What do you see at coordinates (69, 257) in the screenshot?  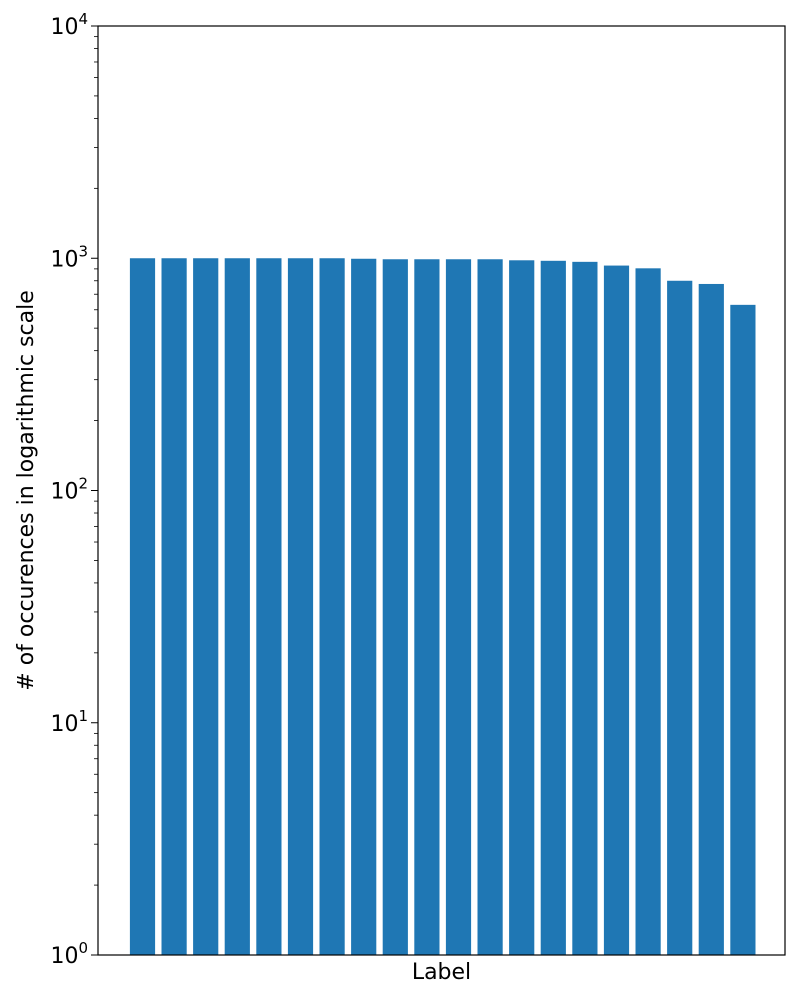 I see `y-tick-label: 10³` at bounding box center [69, 257].